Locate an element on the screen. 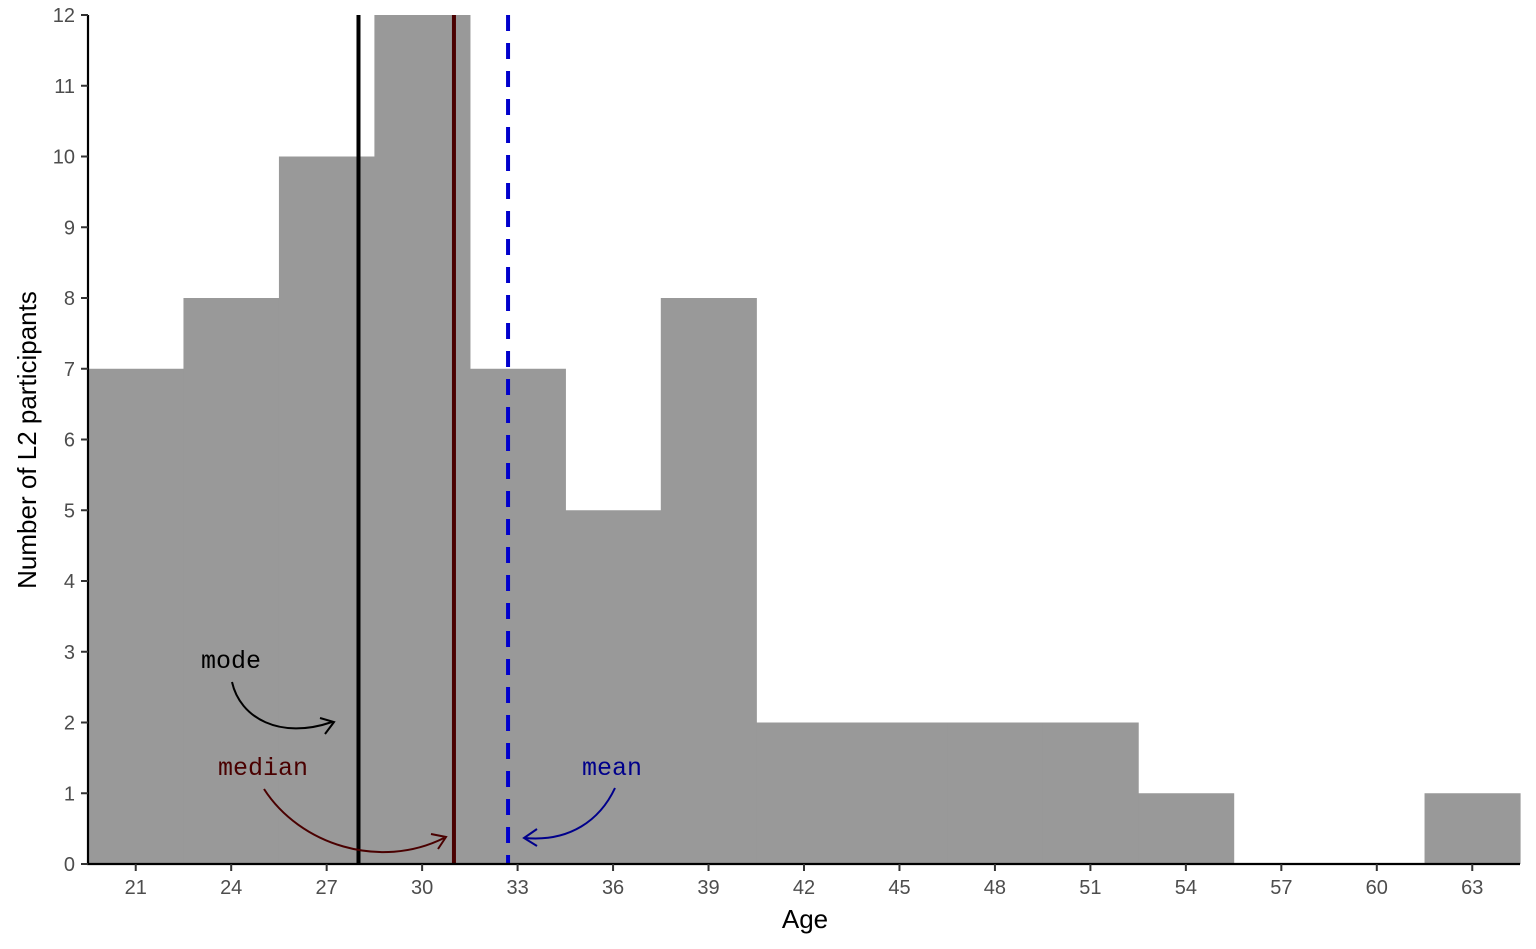 The height and width of the screenshot is (949, 1536). x-axis-ticks: 21 24 27 30 33 36 39 42 45 48 51 54 57 60 63 is located at coordinates (804, 881).